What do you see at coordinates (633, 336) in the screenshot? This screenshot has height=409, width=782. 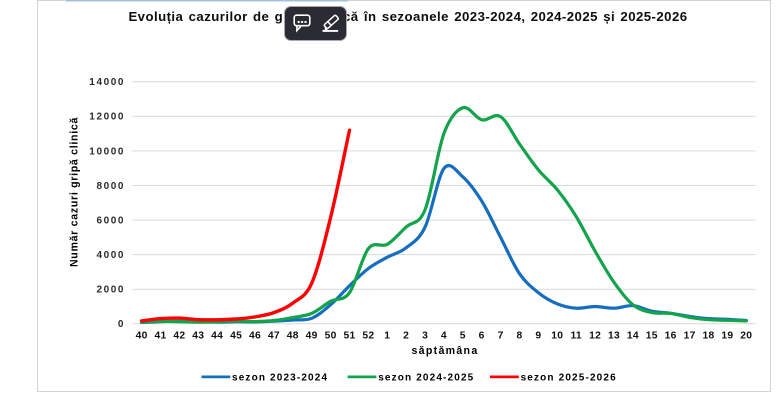 I see `svg-text: 14` at bounding box center [633, 336].